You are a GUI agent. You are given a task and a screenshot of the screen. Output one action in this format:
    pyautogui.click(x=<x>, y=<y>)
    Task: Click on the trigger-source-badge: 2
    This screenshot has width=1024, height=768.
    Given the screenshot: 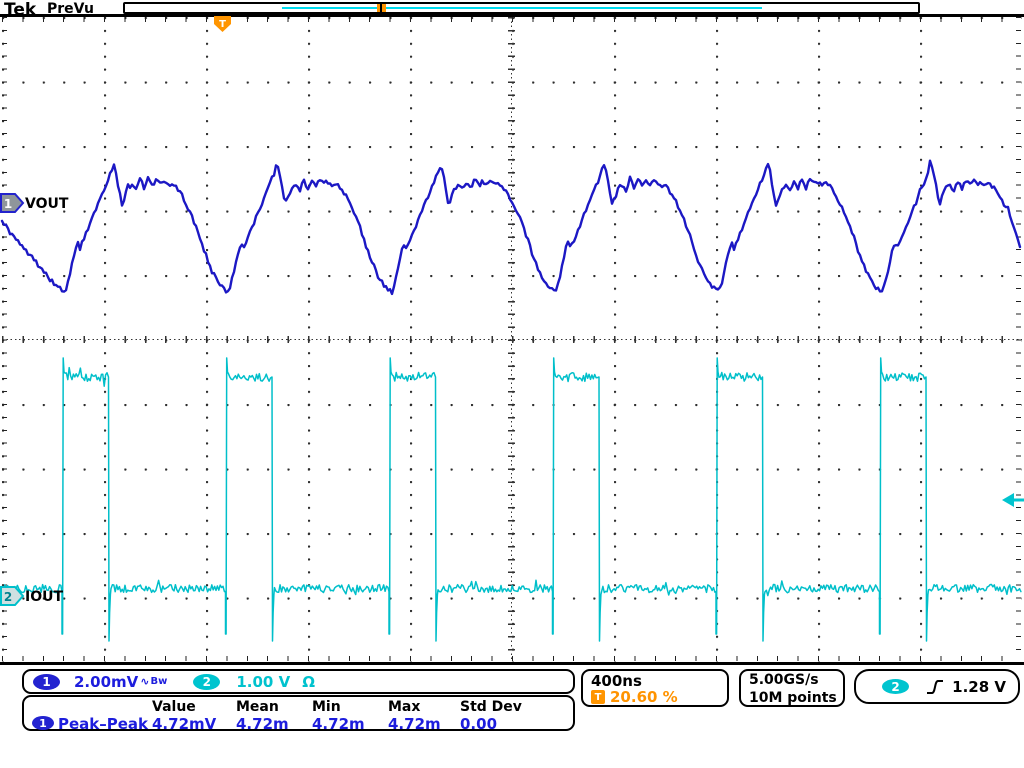 What is the action you would take?
    pyautogui.click(x=895, y=686)
    